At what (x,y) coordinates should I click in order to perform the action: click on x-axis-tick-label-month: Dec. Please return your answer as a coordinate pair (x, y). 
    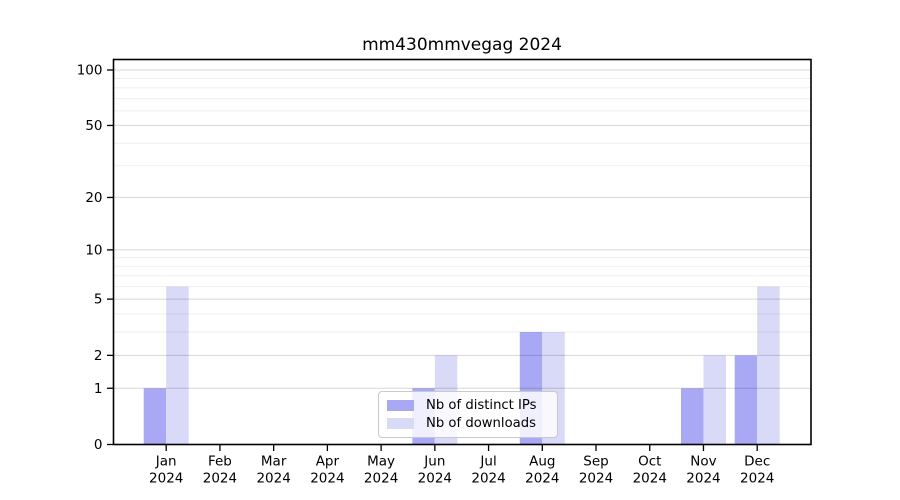
    Looking at the image, I should click on (757, 462).